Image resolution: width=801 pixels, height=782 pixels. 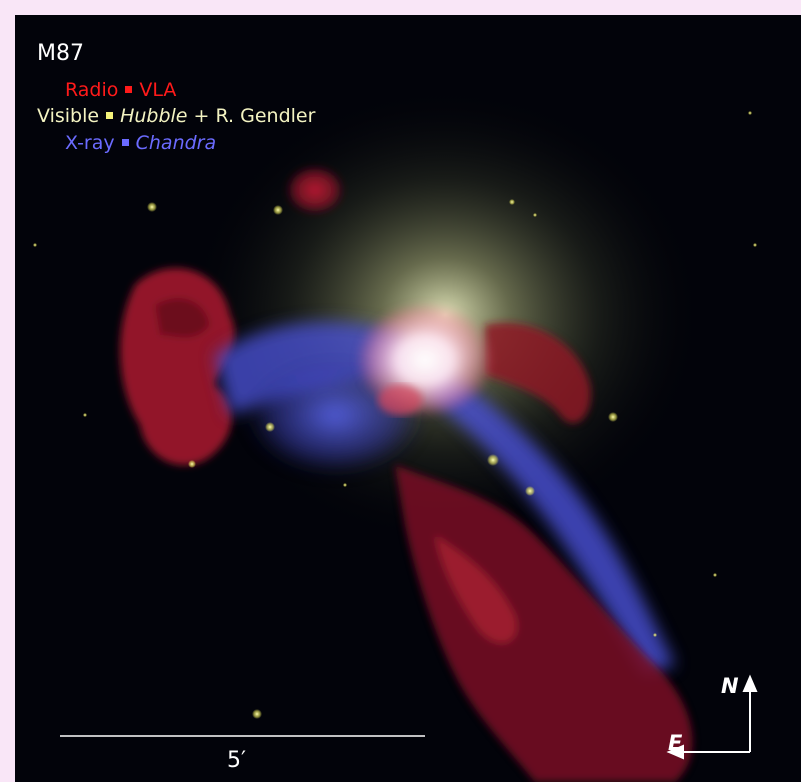 I want to click on legend-xray-instrument: Chandra, so click(x=176, y=143).